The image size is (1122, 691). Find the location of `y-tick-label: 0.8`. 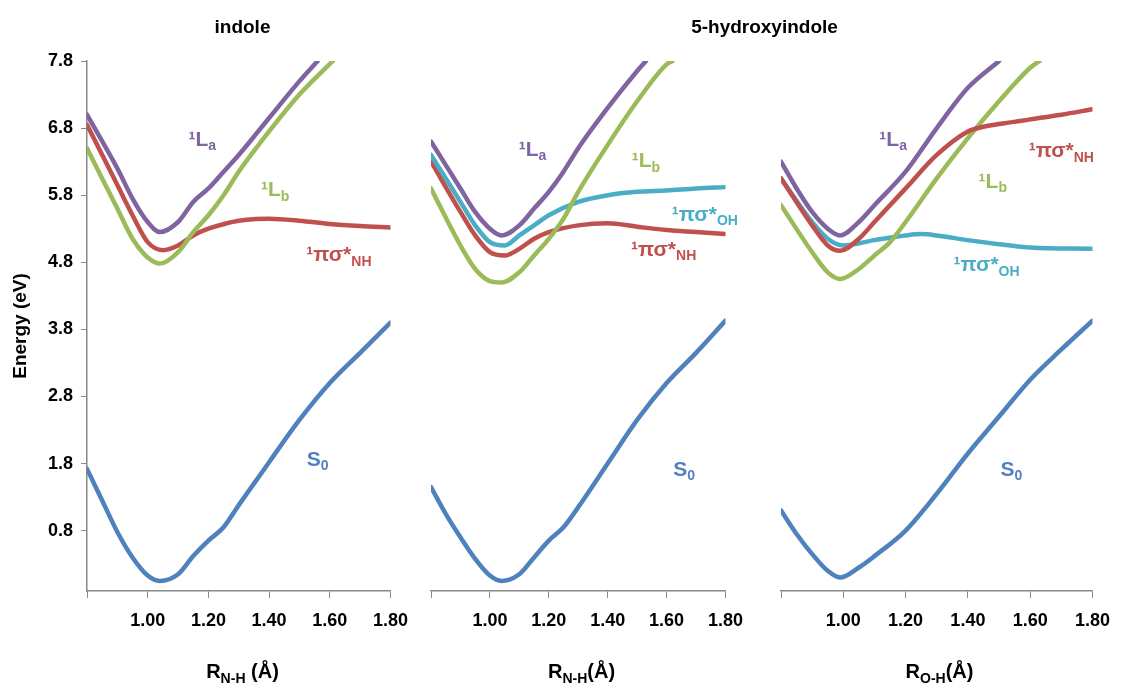

y-tick-label: 0.8 is located at coordinates (60, 529).